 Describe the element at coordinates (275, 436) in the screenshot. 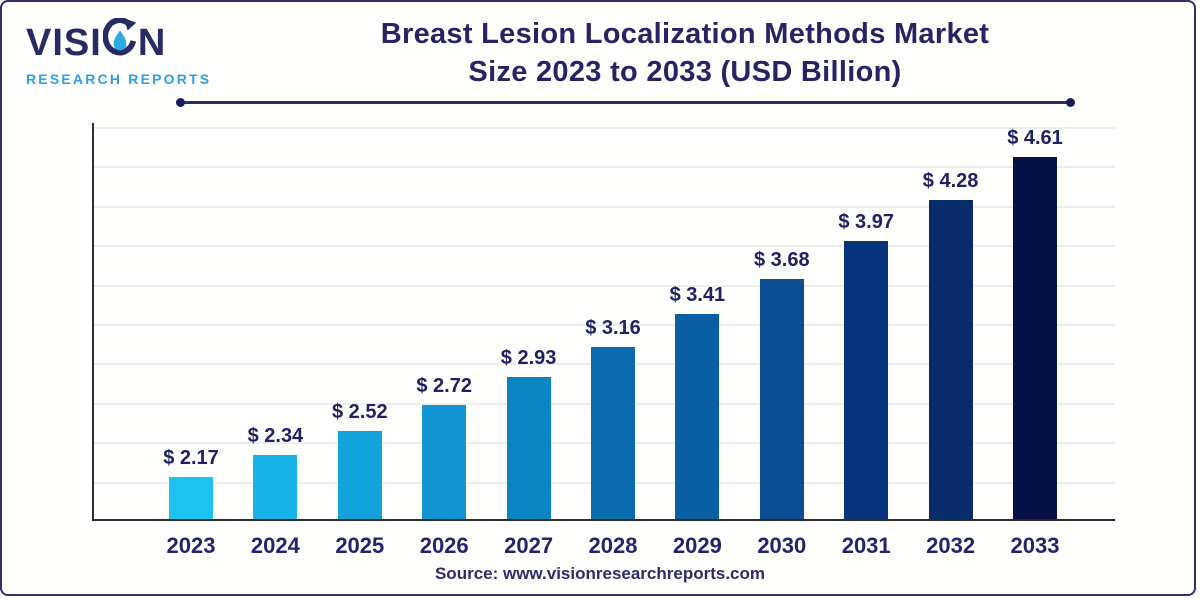

I see `bar-value-label-2024: $ 2.34` at that location.